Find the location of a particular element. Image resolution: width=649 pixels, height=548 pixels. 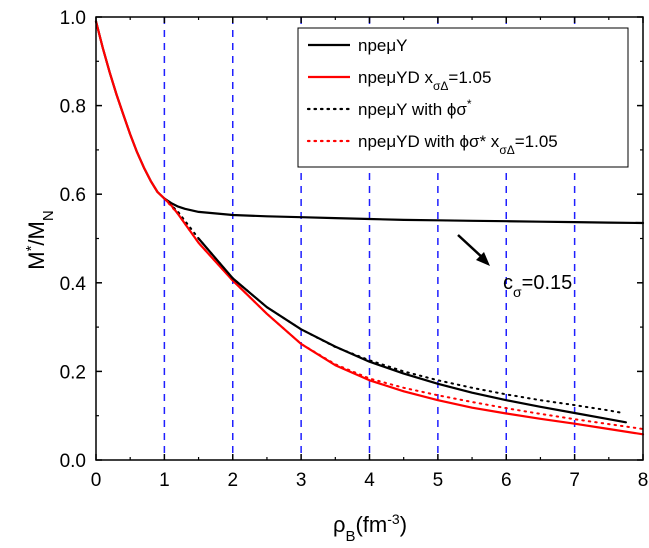

y-tick-label: 0.4 is located at coordinates (73, 284).